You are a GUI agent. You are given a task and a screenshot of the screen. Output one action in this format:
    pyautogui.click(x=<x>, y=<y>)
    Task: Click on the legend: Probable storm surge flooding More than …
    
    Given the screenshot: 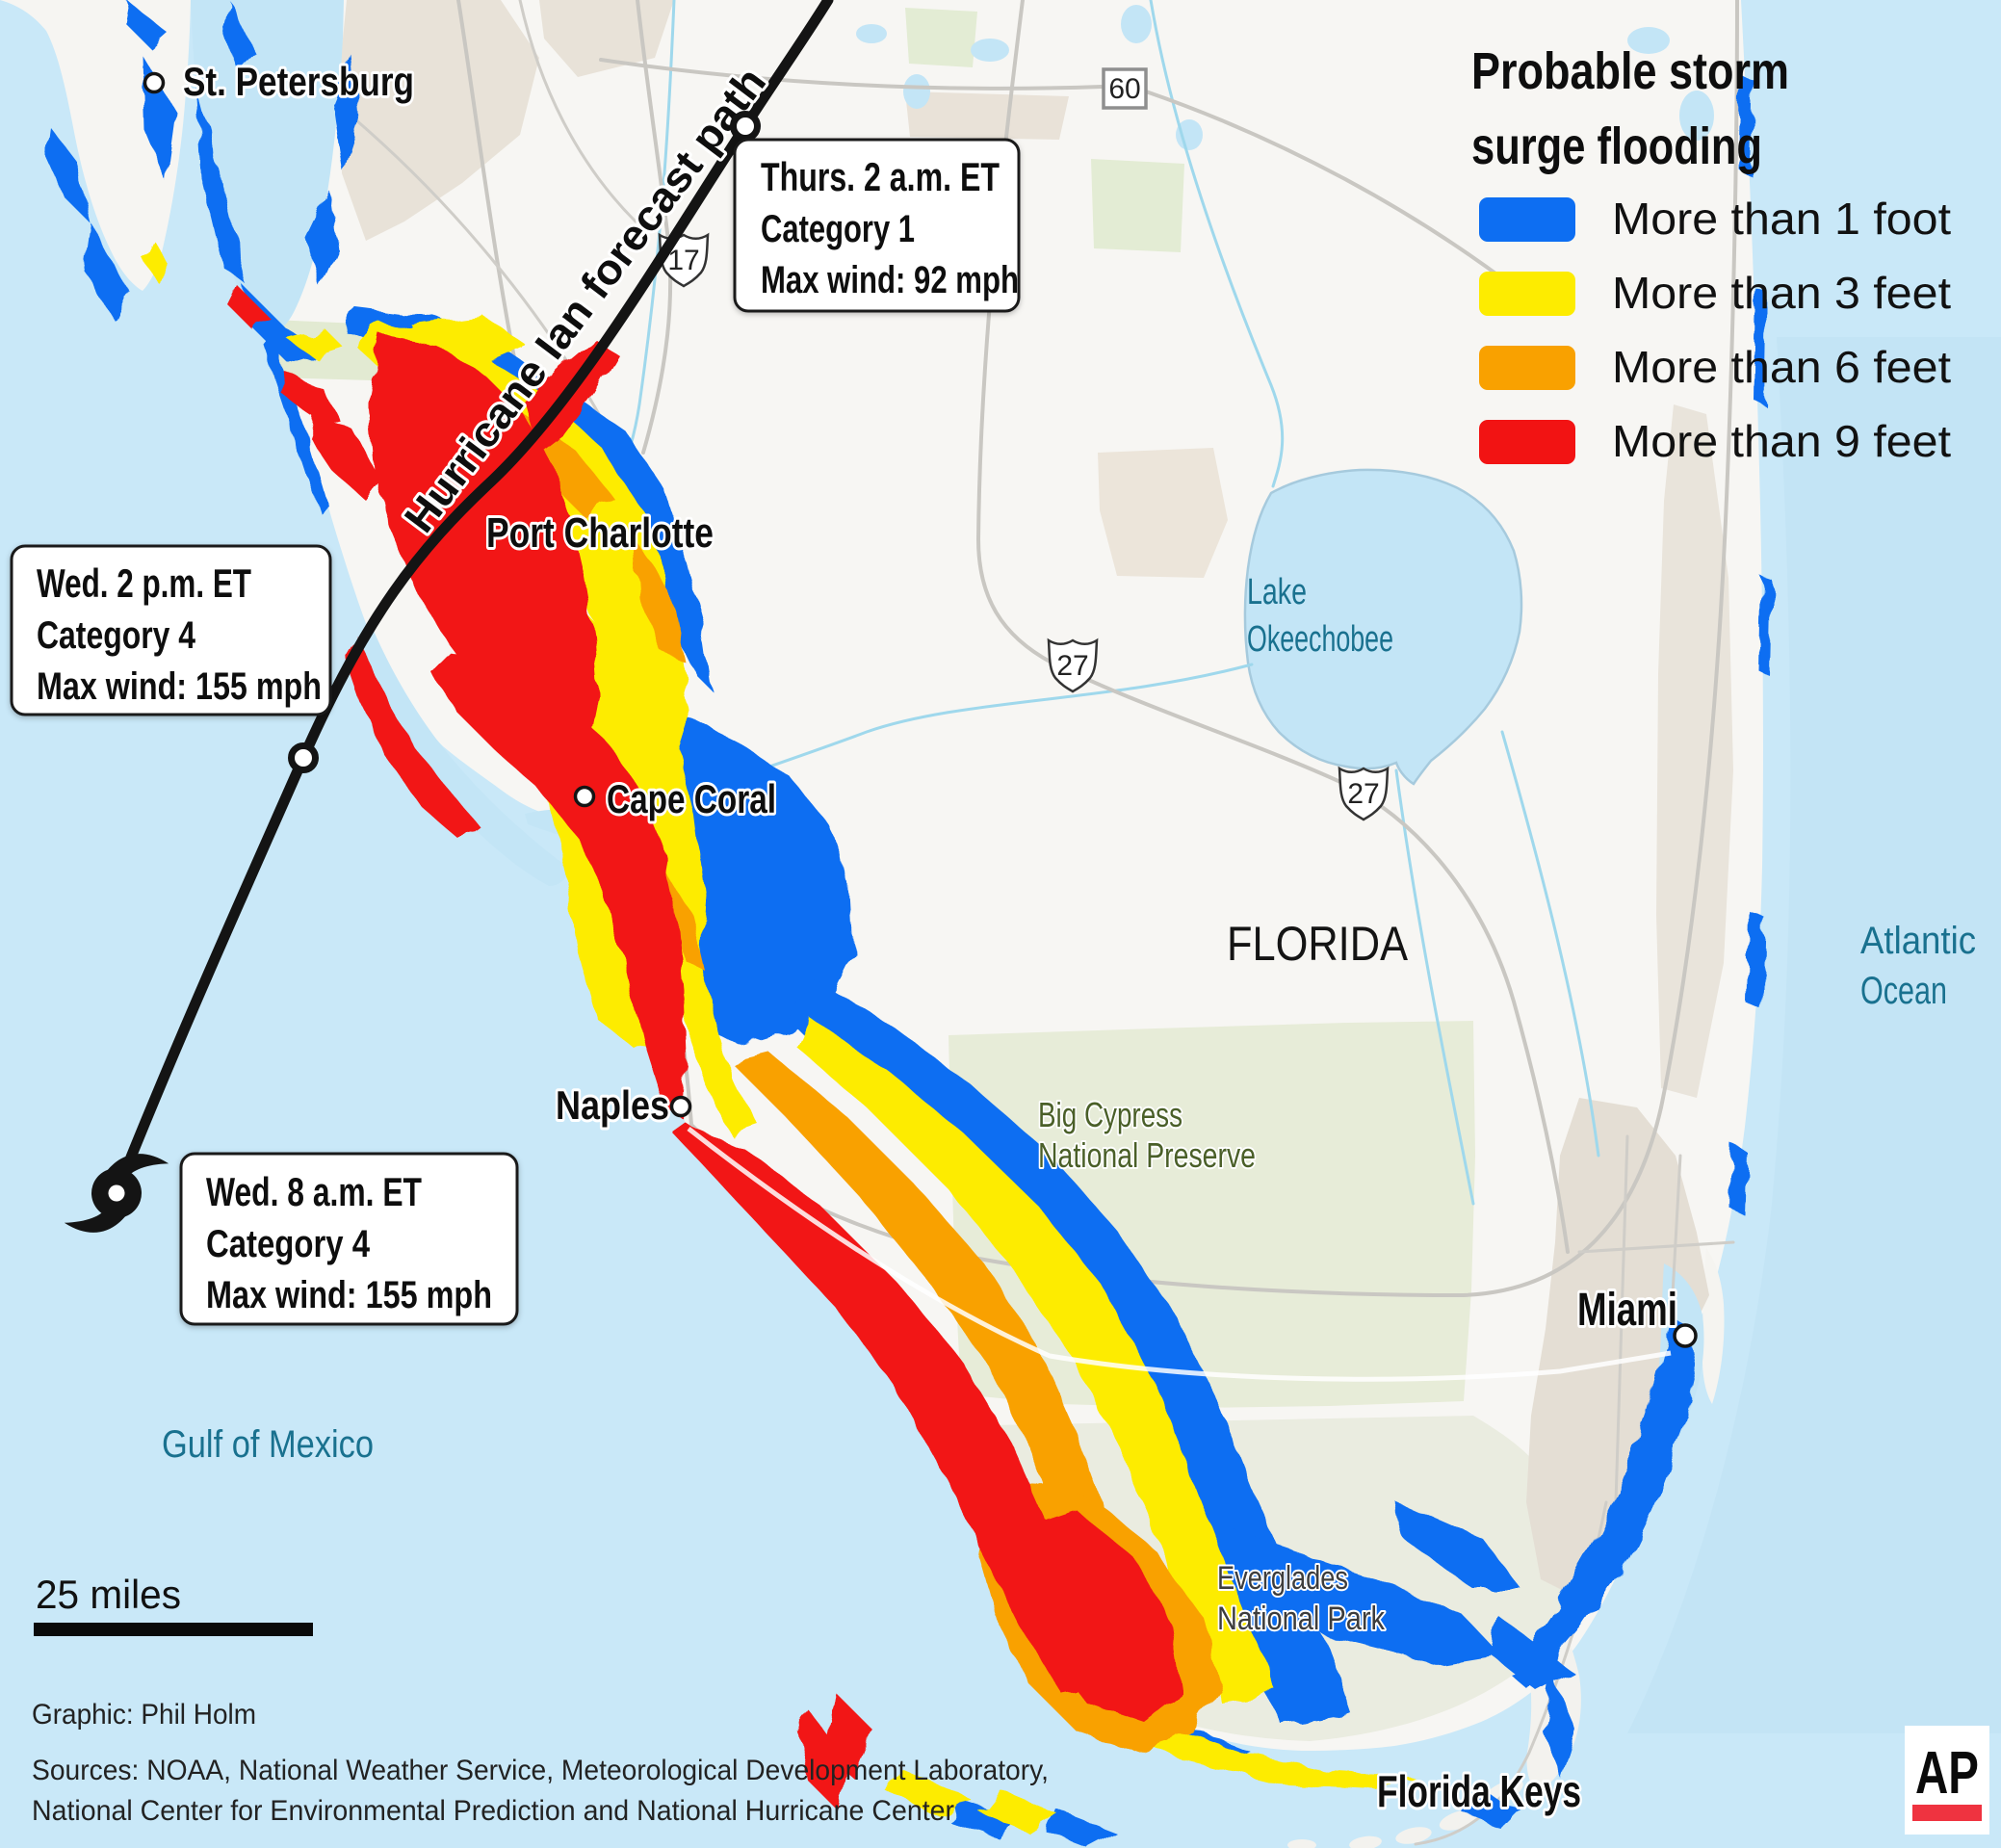 What is the action you would take?
    pyautogui.click(x=1711, y=254)
    